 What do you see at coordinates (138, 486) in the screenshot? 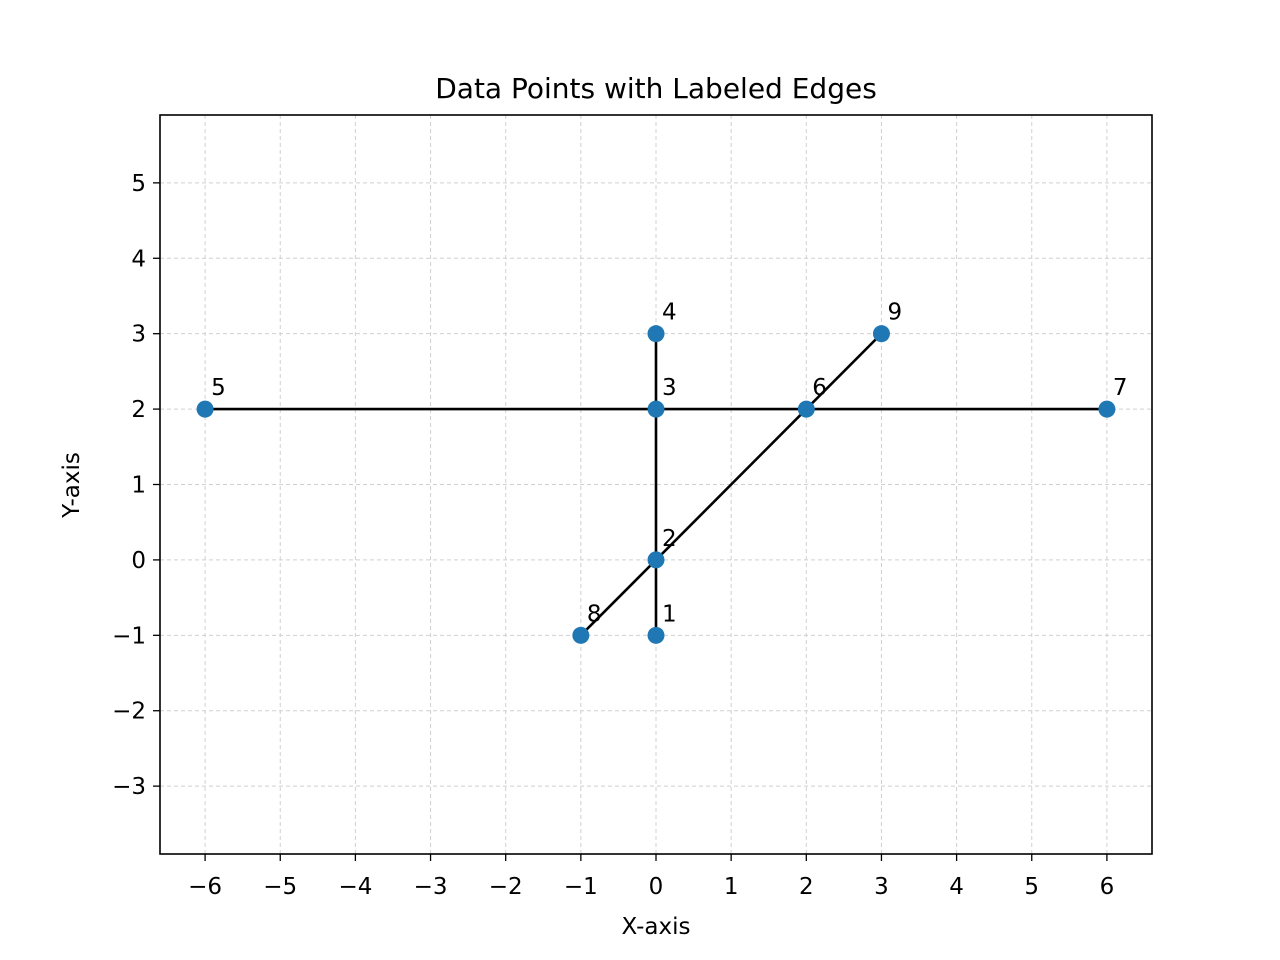
I see `y-tick-label: 1` at bounding box center [138, 486].